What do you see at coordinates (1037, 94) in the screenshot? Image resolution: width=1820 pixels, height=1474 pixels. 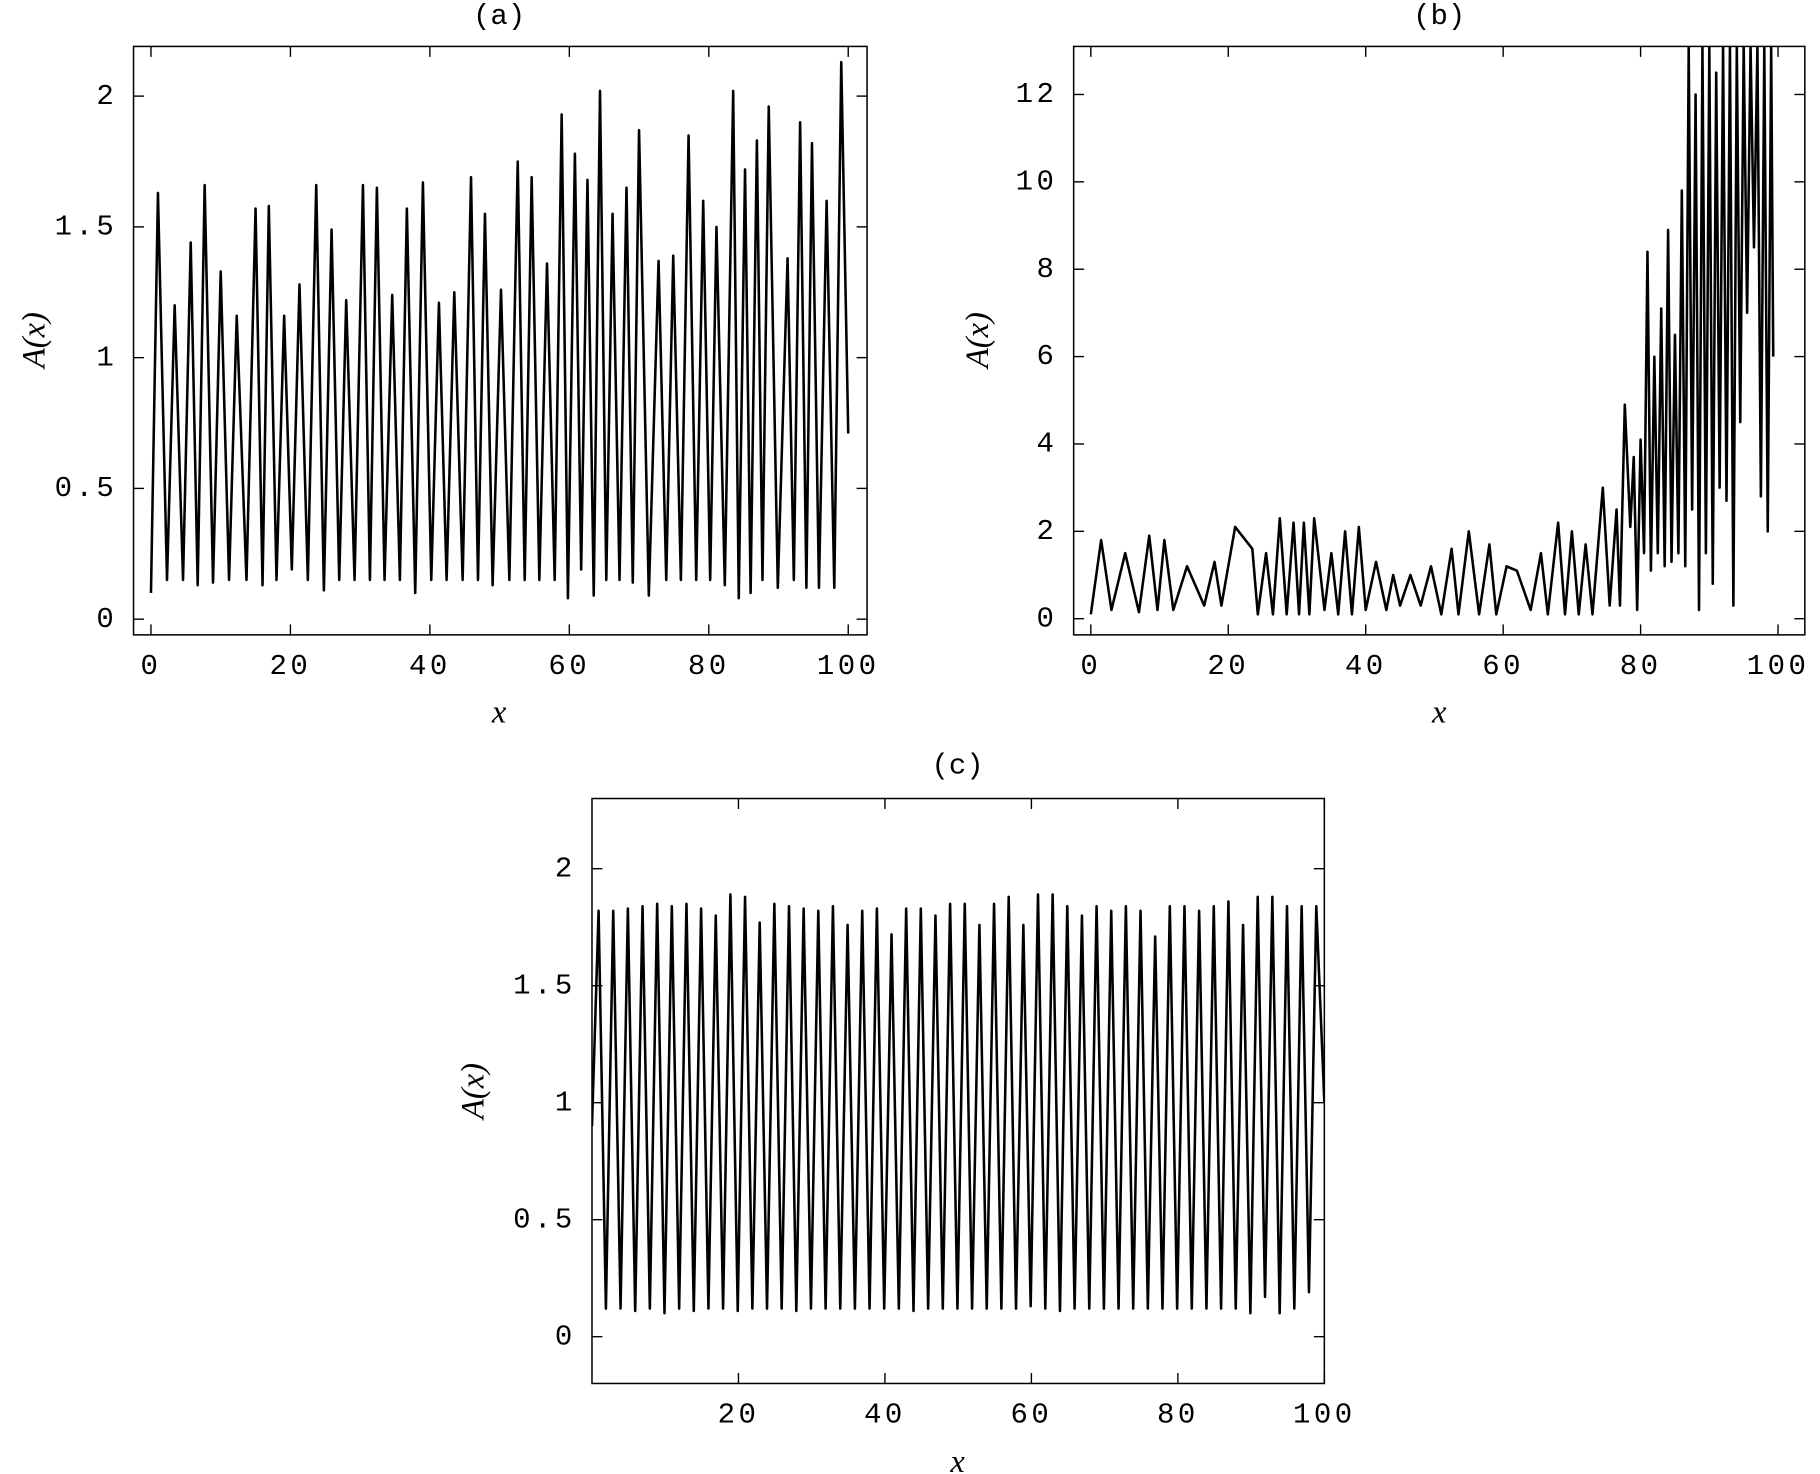 I see `y-tick-label: 12` at bounding box center [1037, 94].